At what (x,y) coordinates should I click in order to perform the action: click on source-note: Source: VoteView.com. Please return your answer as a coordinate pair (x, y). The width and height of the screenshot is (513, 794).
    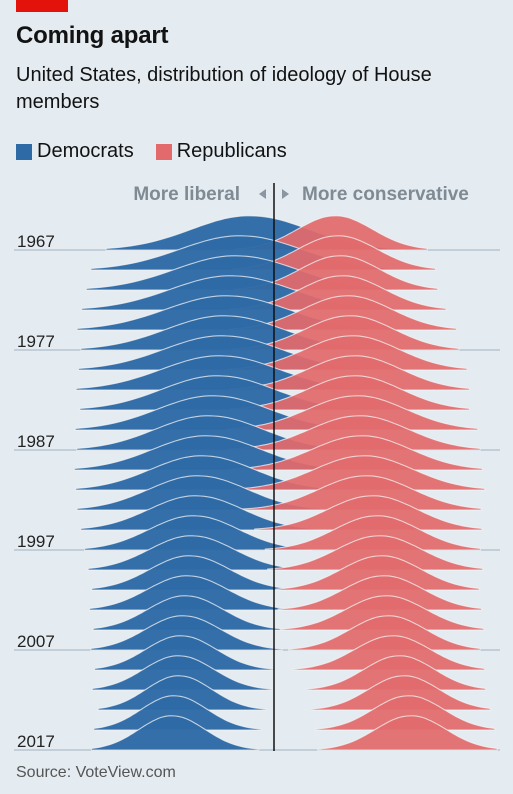
    Looking at the image, I should click on (96, 772).